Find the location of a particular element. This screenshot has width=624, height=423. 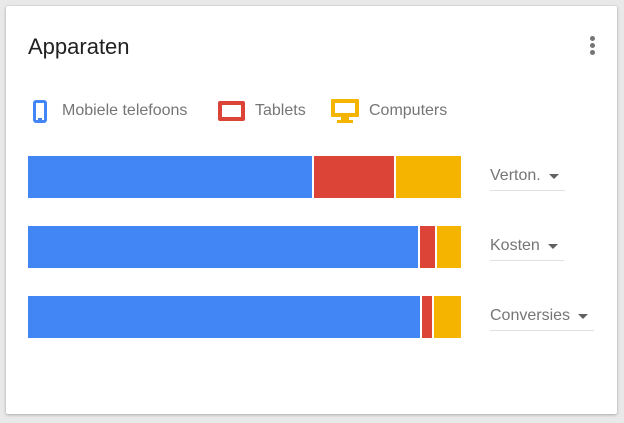

metric-dropdown-verton: Verton. is located at coordinates (527, 176).